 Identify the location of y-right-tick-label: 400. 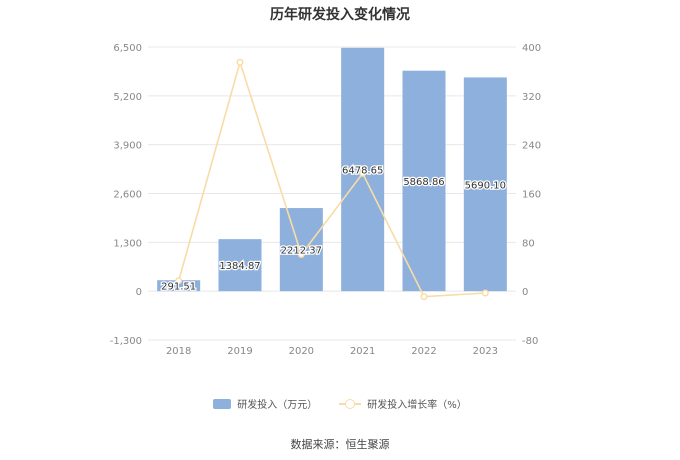
(531, 48).